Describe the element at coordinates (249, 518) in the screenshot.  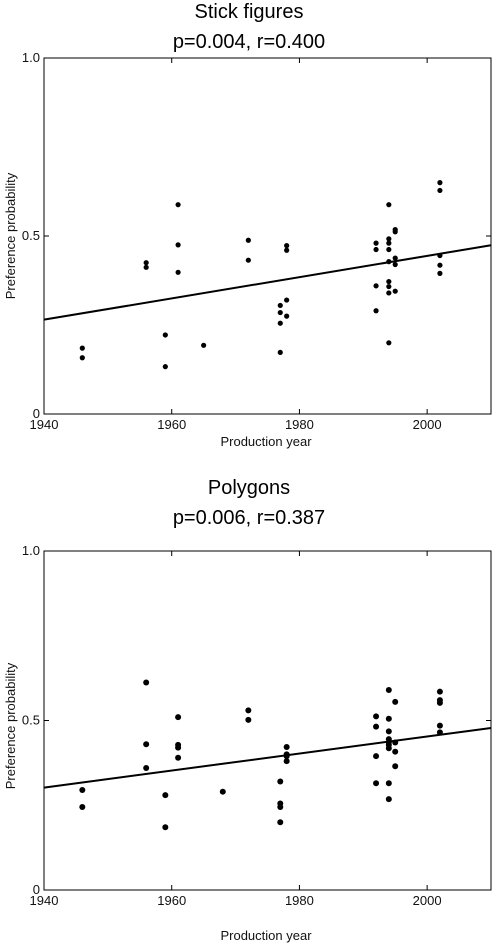
I see `chart-subtitle: p=0.006, r=0.387` at that location.